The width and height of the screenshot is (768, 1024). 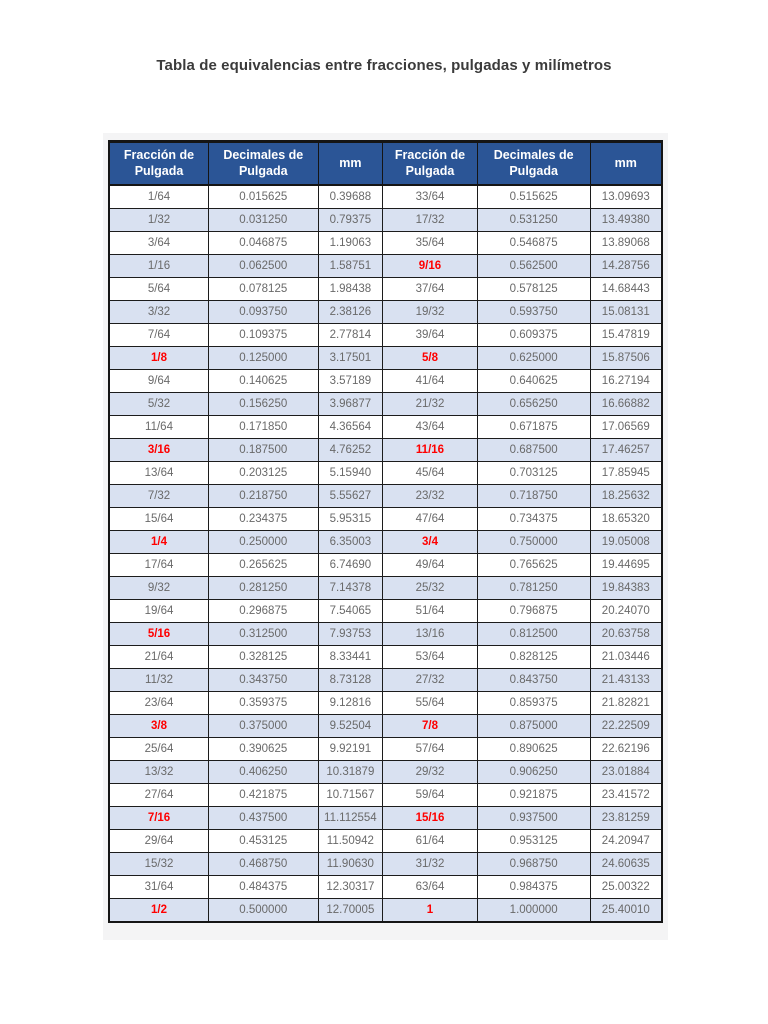 I want to click on table-cell: 59/64, so click(x=430, y=794).